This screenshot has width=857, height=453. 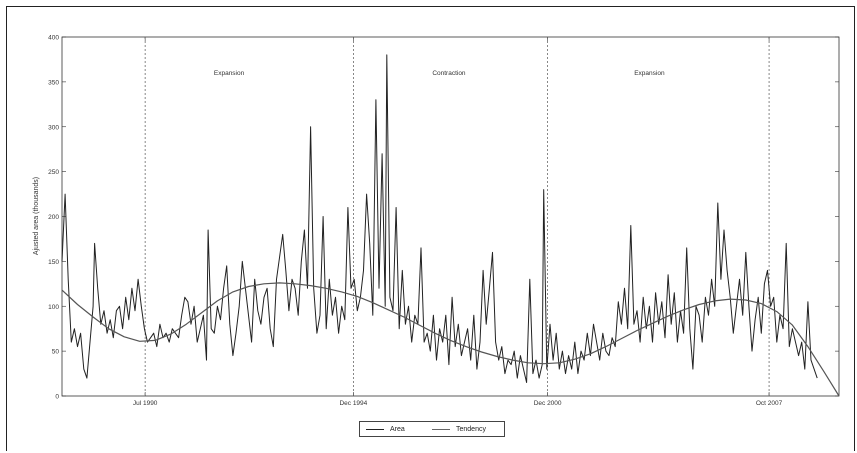 What do you see at coordinates (397, 429) in the screenshot?
I see `legend-label-area: Area` at bounding box center [397, 429].